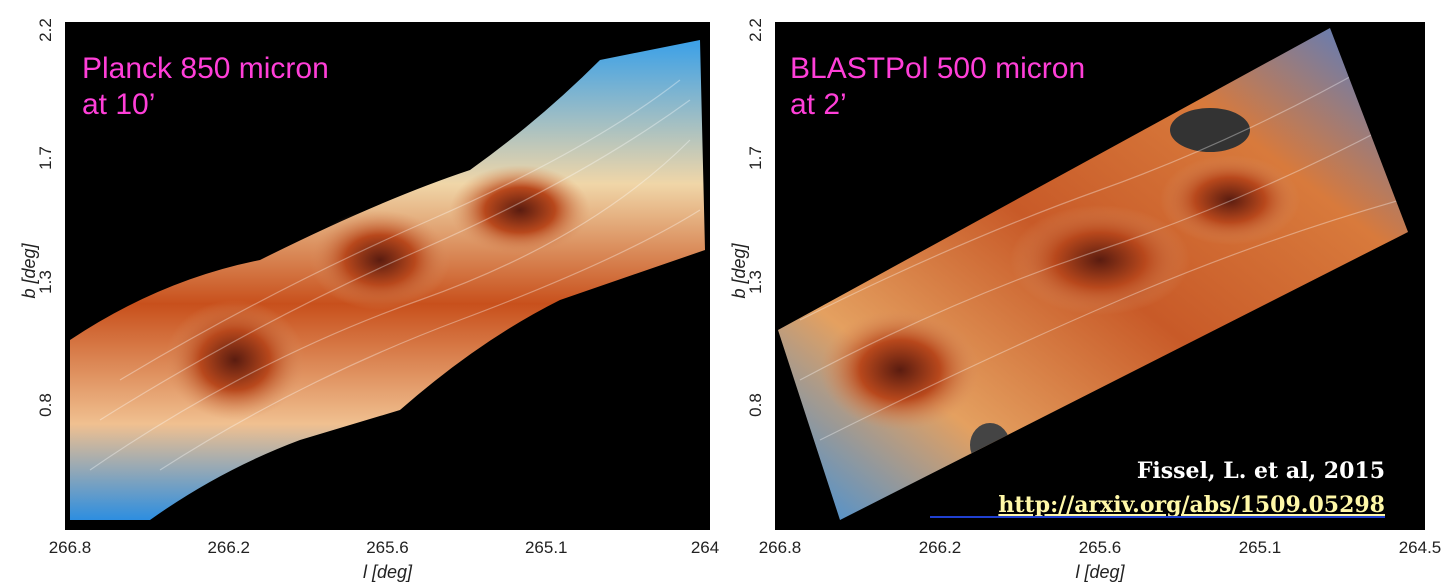 Image resolution: width=1450 pixels, height=585 pixels. What do you see at coordinates (1191, 505) in the screenshot?
I see `link: http://arxiv.org/abs/1509.05298` at bounding box center [1191, 505].